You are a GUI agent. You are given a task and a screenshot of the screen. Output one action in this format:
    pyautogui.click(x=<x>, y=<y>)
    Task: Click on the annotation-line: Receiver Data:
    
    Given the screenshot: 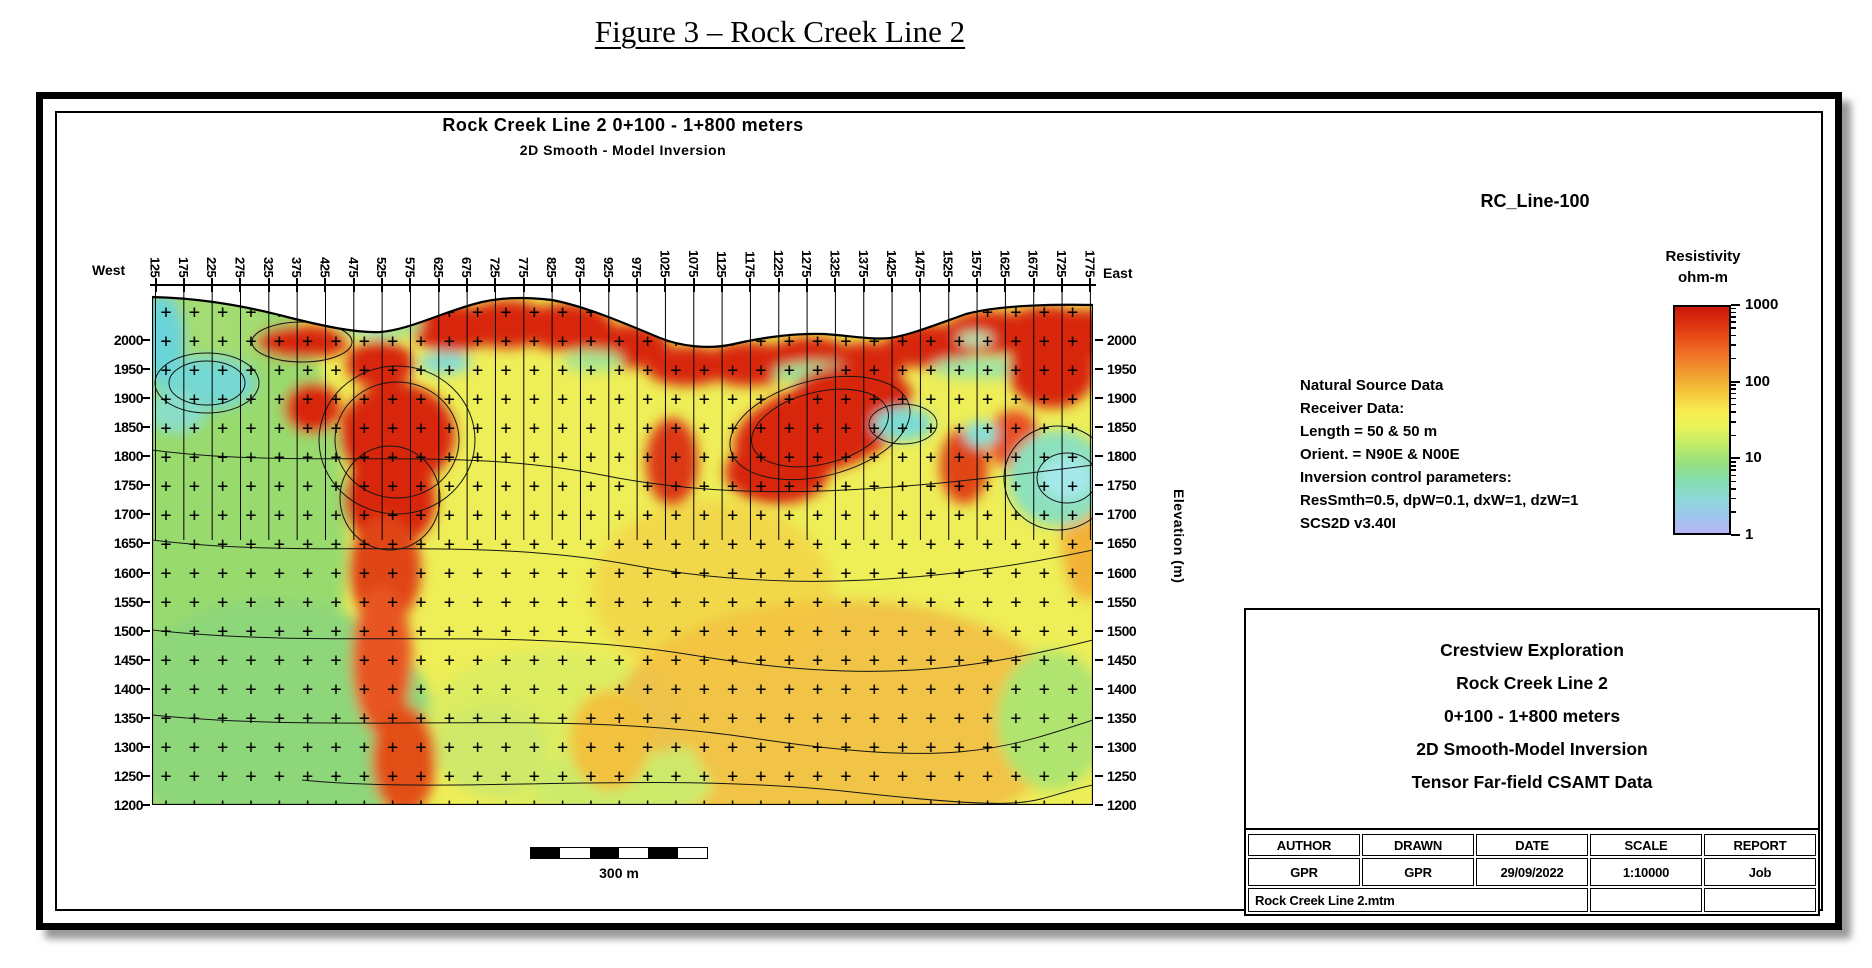 What is the action you would take?
    pyautogui.click(x=1352, y=408)
    